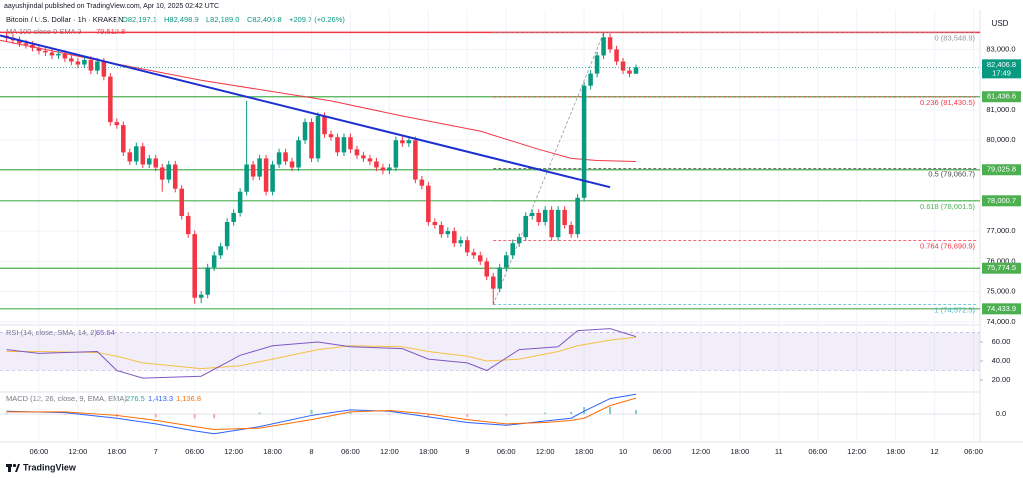 This screenshot has width=1023, height=478. Describe the element at coordinates (948, 245) in the screenshot. I see `fib-label: 0.764 (76,690.9)` at that location.